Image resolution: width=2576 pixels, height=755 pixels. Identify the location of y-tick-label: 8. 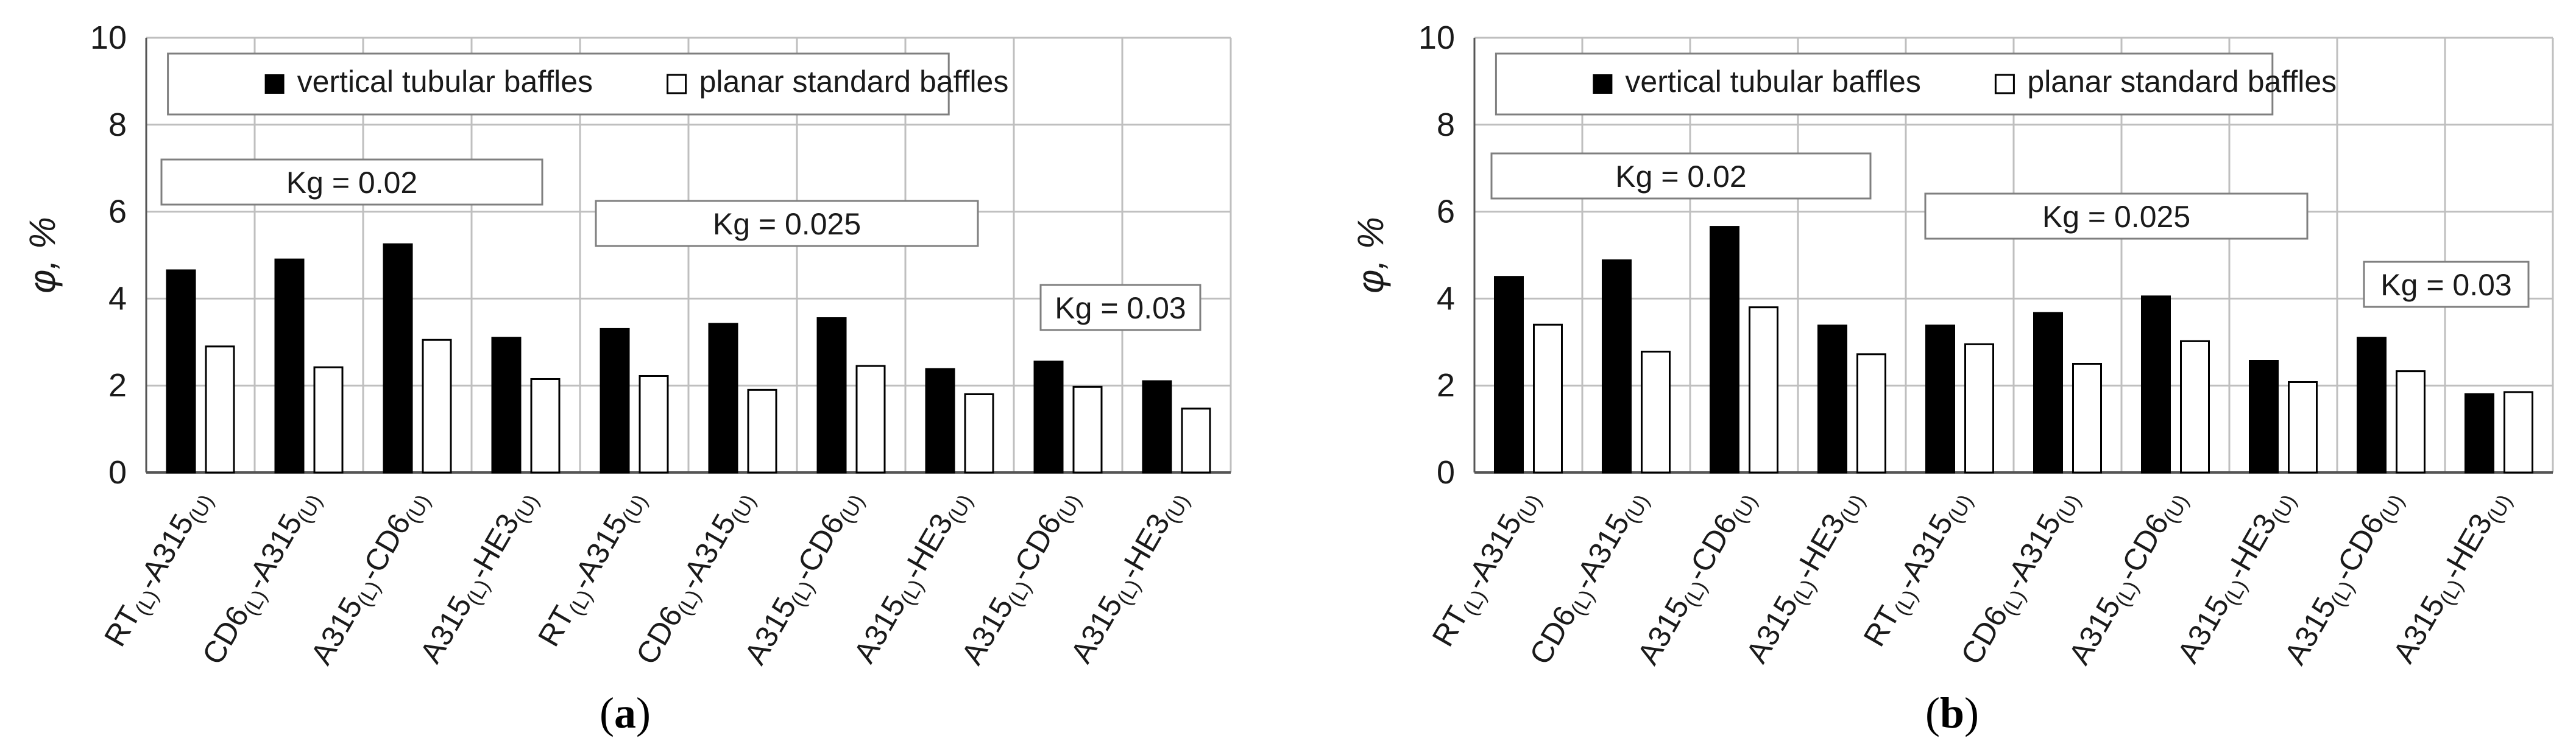
(1446, 125).